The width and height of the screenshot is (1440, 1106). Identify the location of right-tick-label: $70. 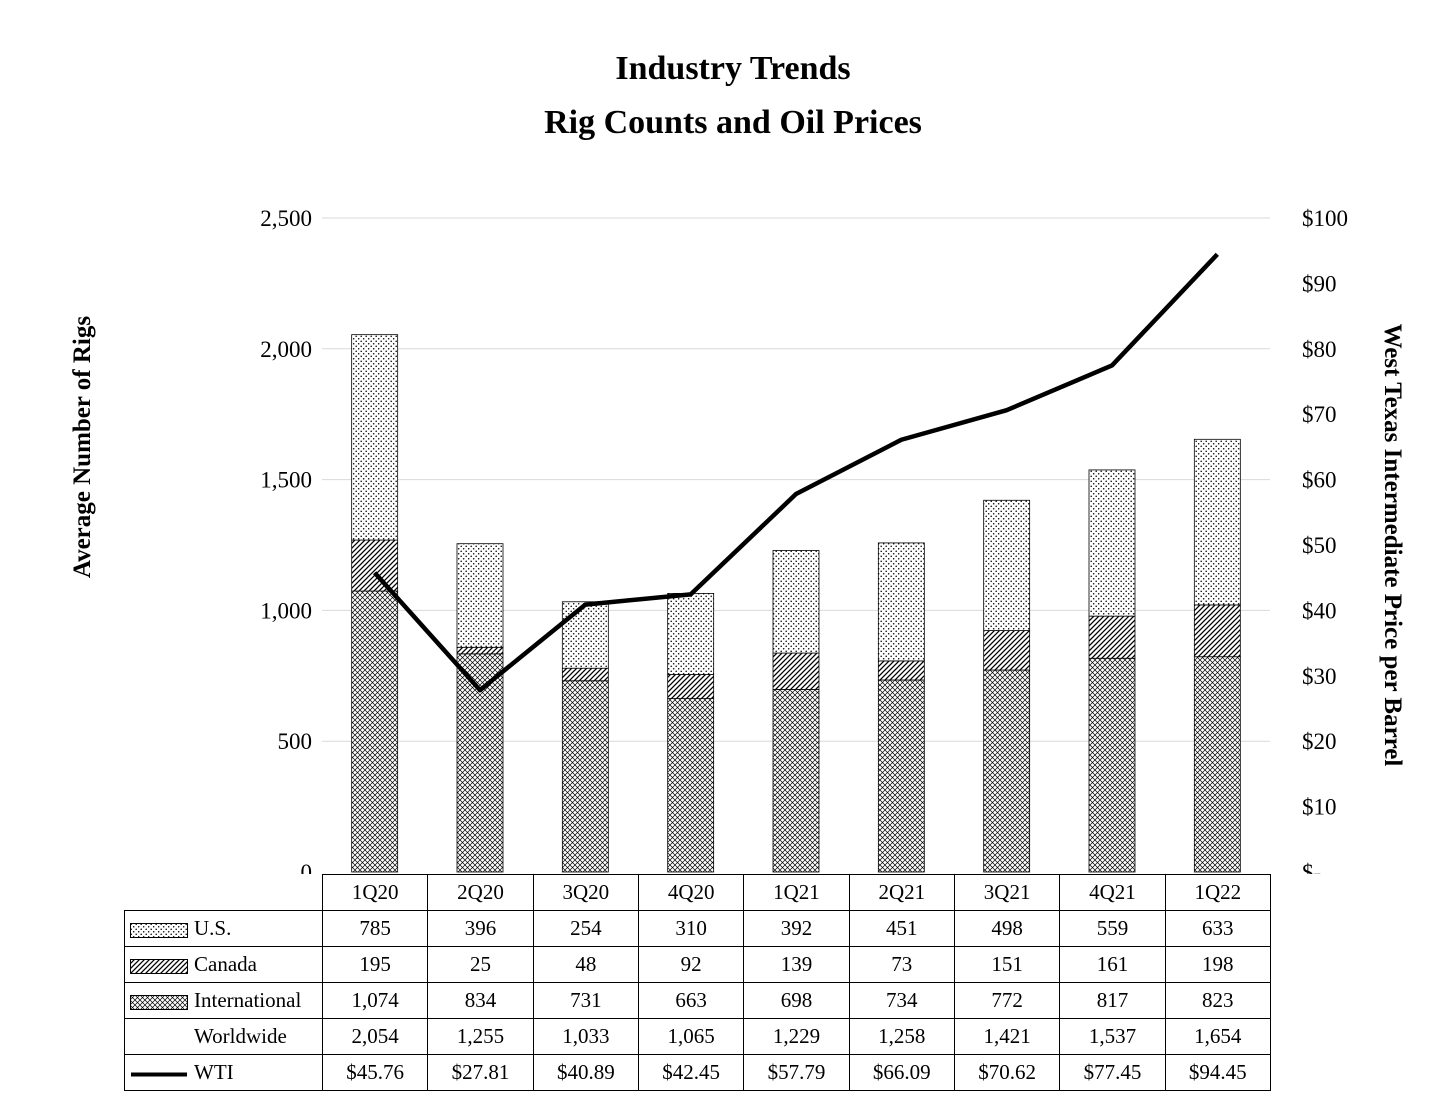
(1319, 414).